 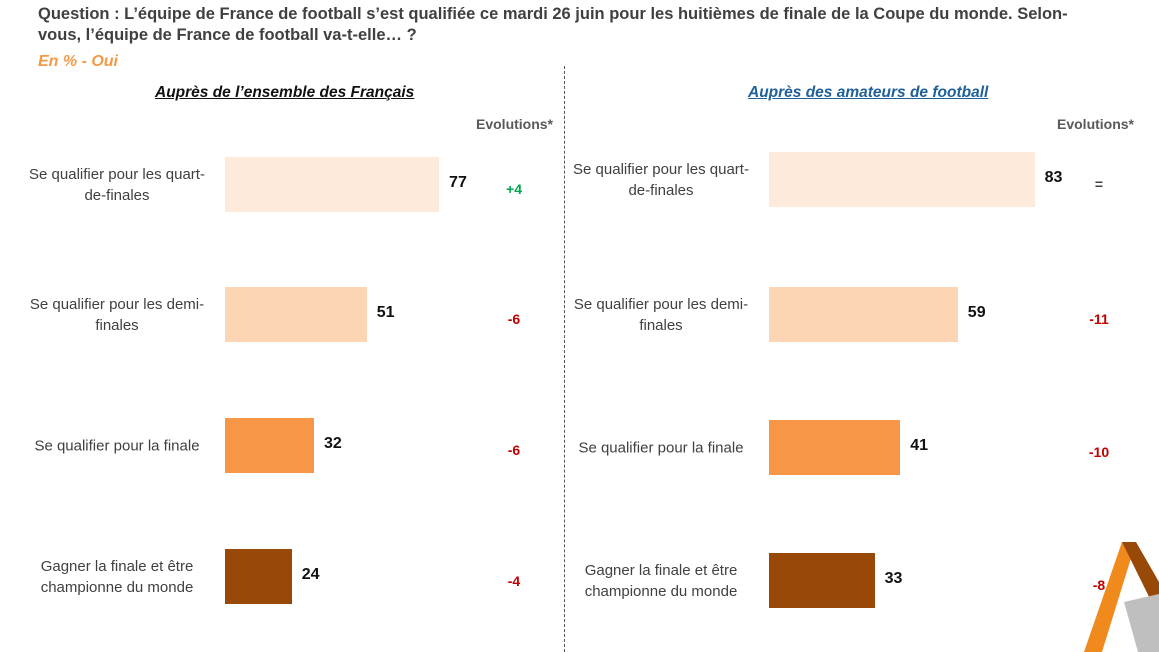 I want to click on chart-title-right: Auprès des amateurs de football, so click(x=868, y=92).